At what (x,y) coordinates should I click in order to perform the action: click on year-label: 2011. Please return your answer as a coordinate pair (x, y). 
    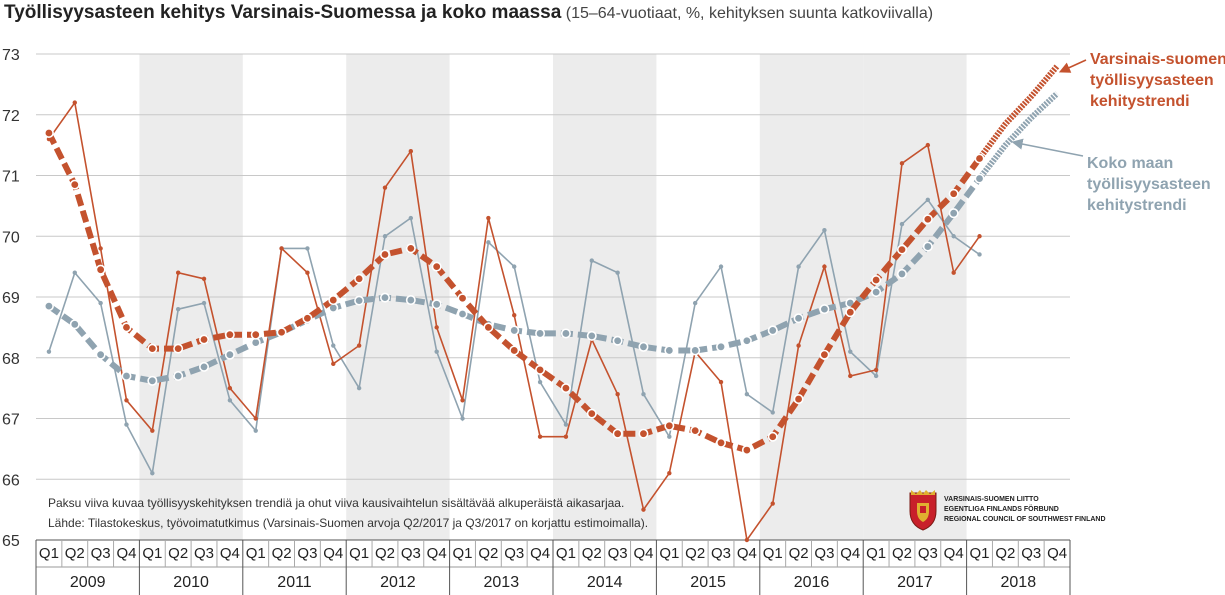
    Looking at the image, I should click on (294, 582).